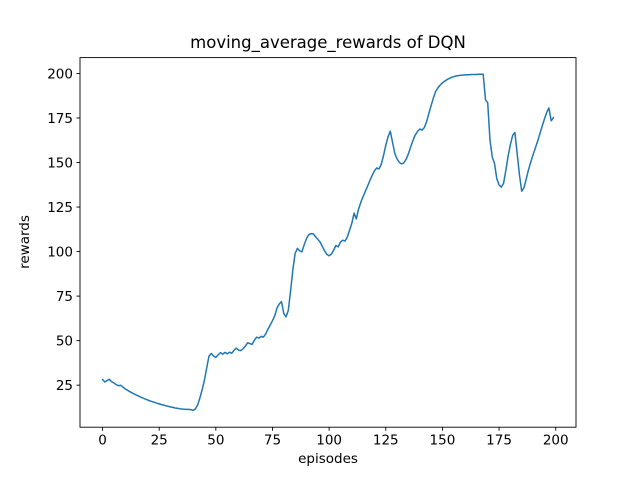  Describe the element at coordinates (159, 441) in the screenshot. I see `x-tick-label: 25` at that location.